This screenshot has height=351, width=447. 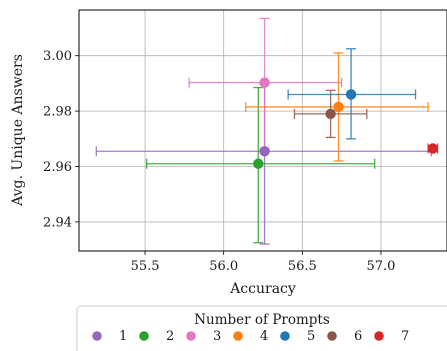 What do you see at coordinates (217, 336) in the screenshot?
I see `legend-label-3: 3` at bounding box center [217, 336].